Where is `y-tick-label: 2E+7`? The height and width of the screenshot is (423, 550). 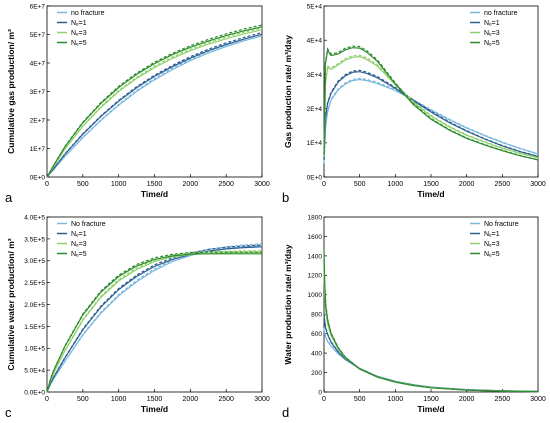
y-tick-label: 2E+7 is located at coordinates (38, 120).